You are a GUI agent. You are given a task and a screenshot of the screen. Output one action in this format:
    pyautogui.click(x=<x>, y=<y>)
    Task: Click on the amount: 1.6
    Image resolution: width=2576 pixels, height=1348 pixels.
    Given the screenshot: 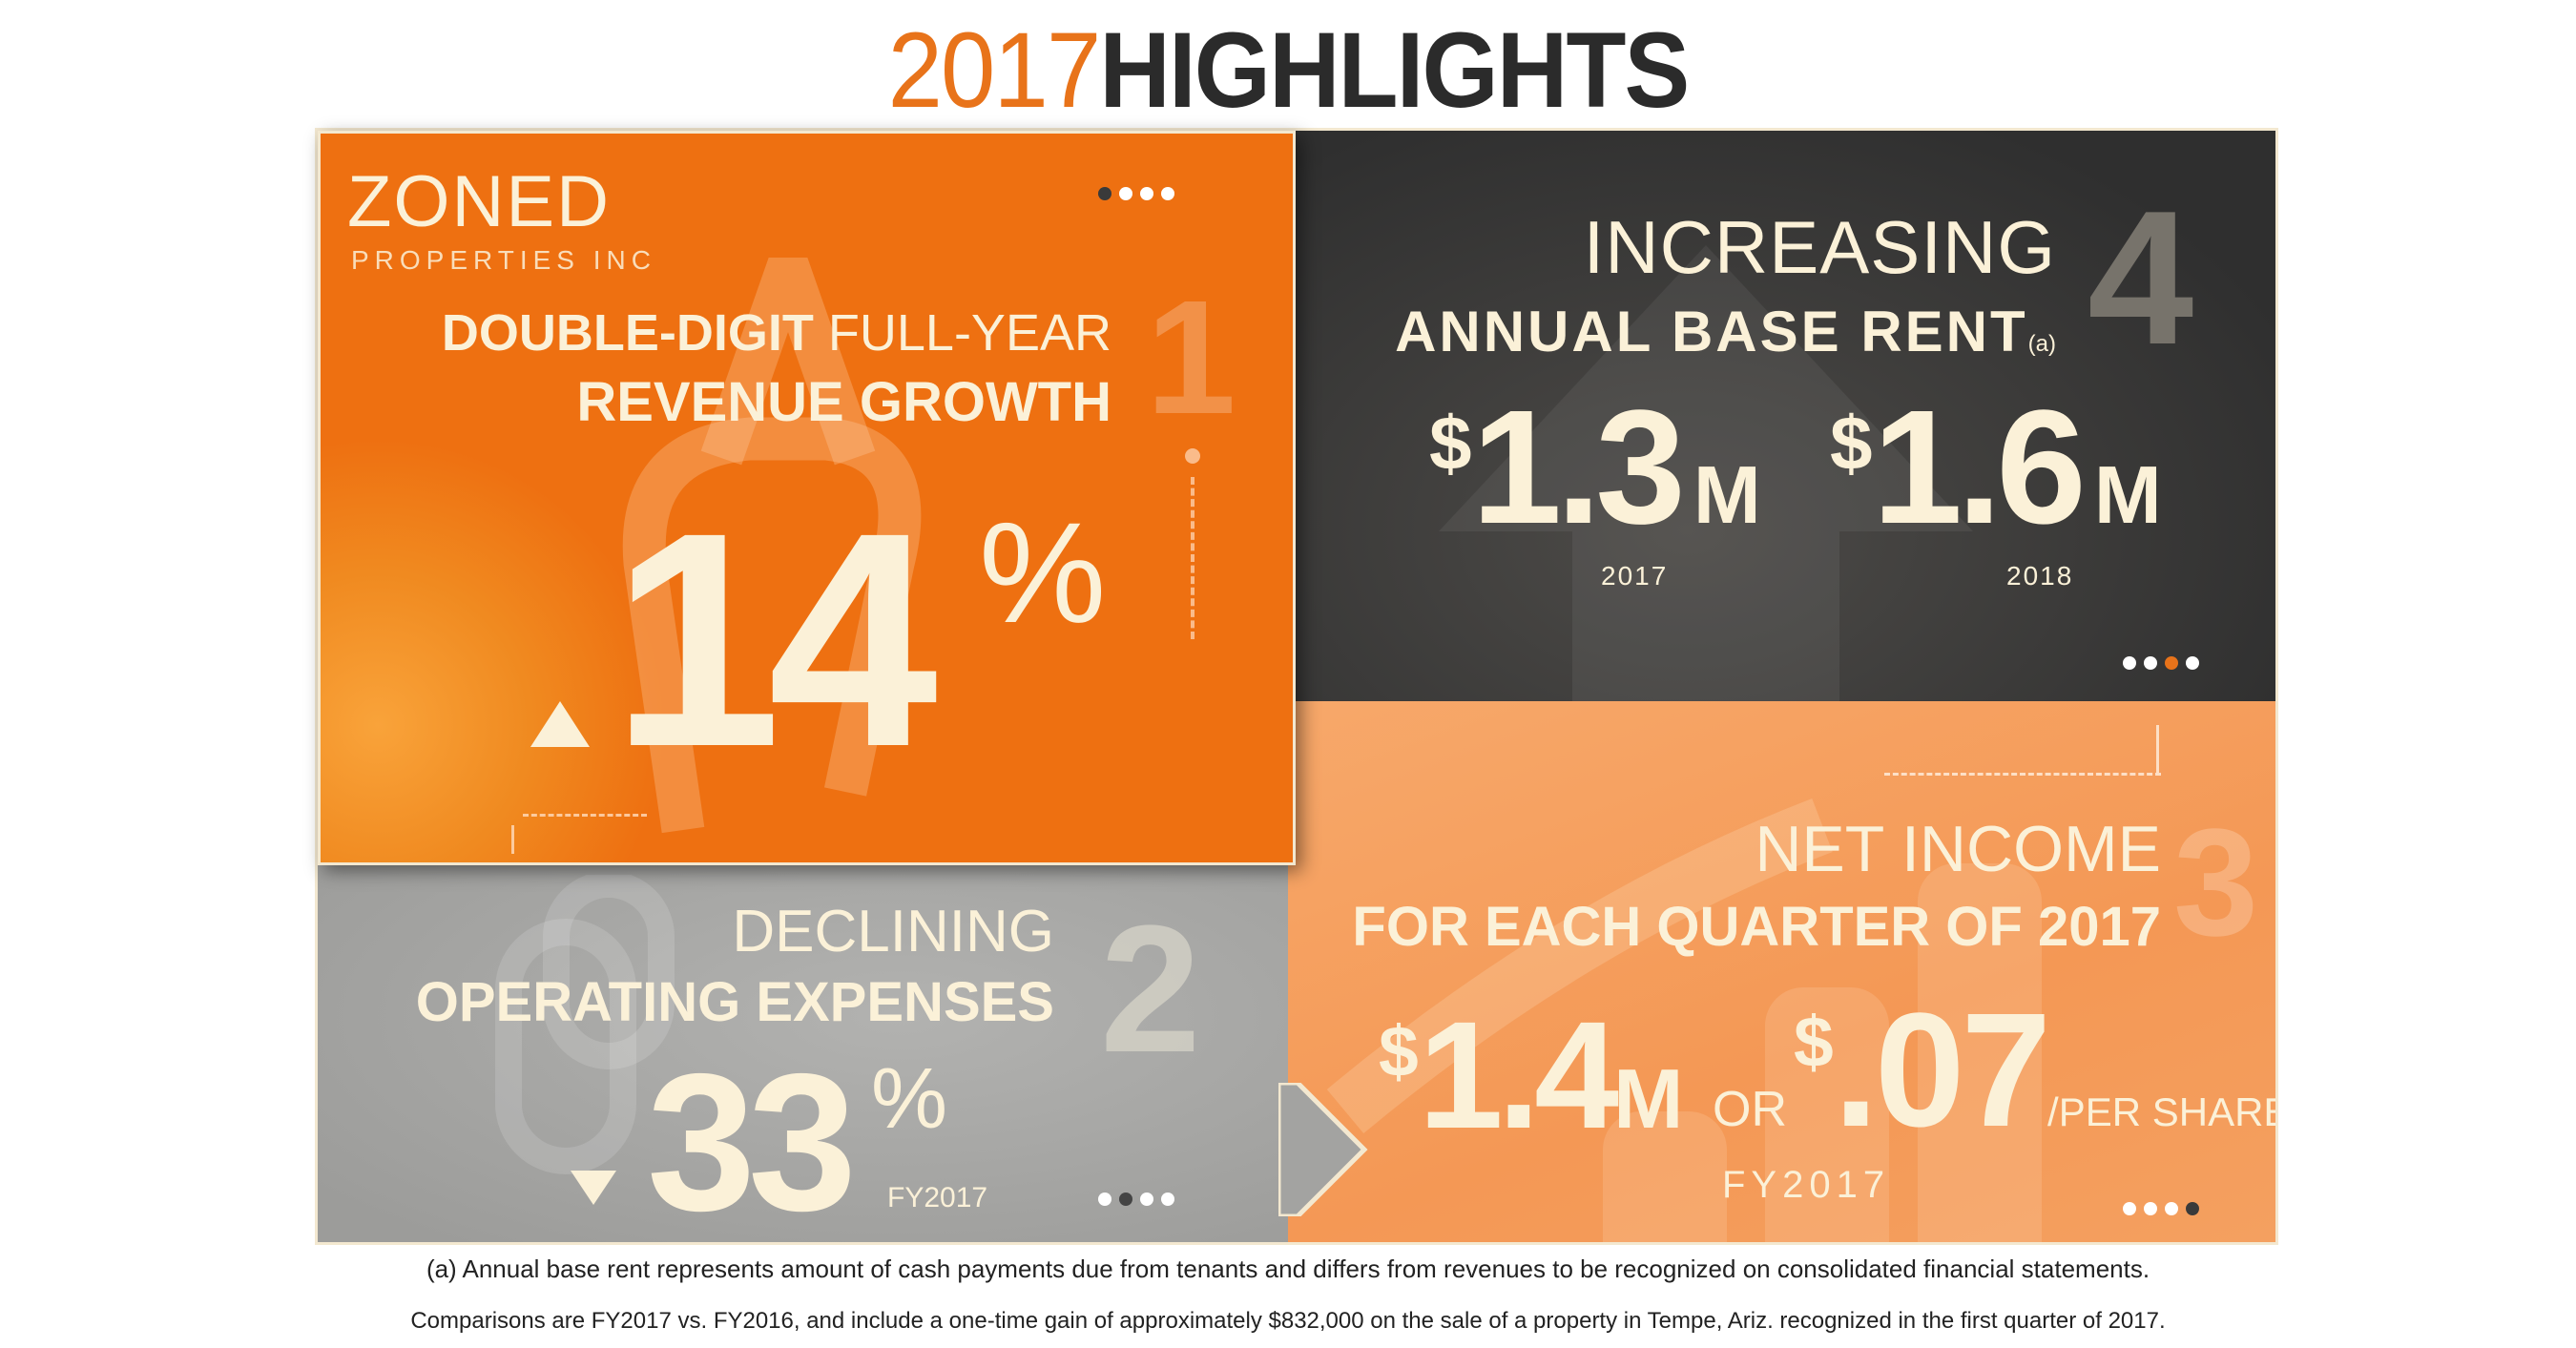 What is the action you would take?
    pyautogui.click(x=1979, y=467)
    